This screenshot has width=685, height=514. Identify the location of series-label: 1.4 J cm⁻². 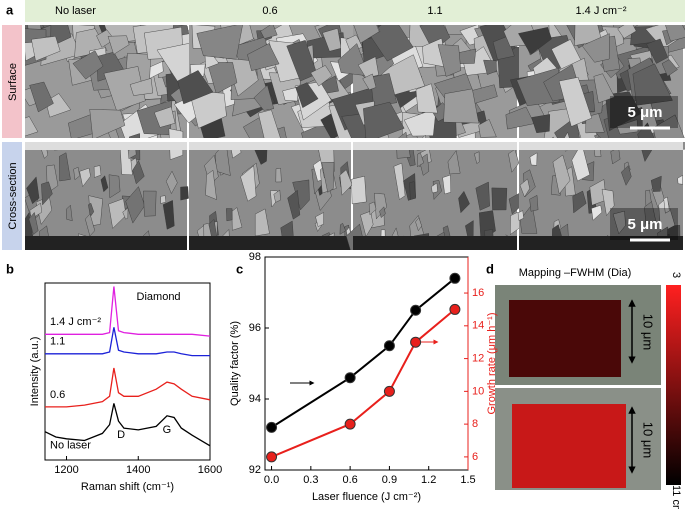
(75, 322).